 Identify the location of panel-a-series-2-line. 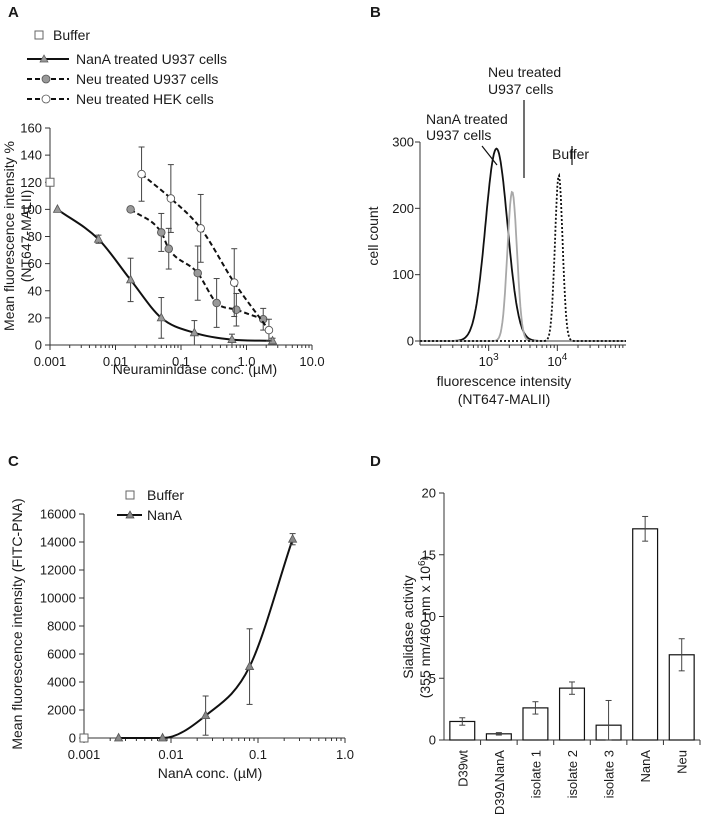
(196, 264).